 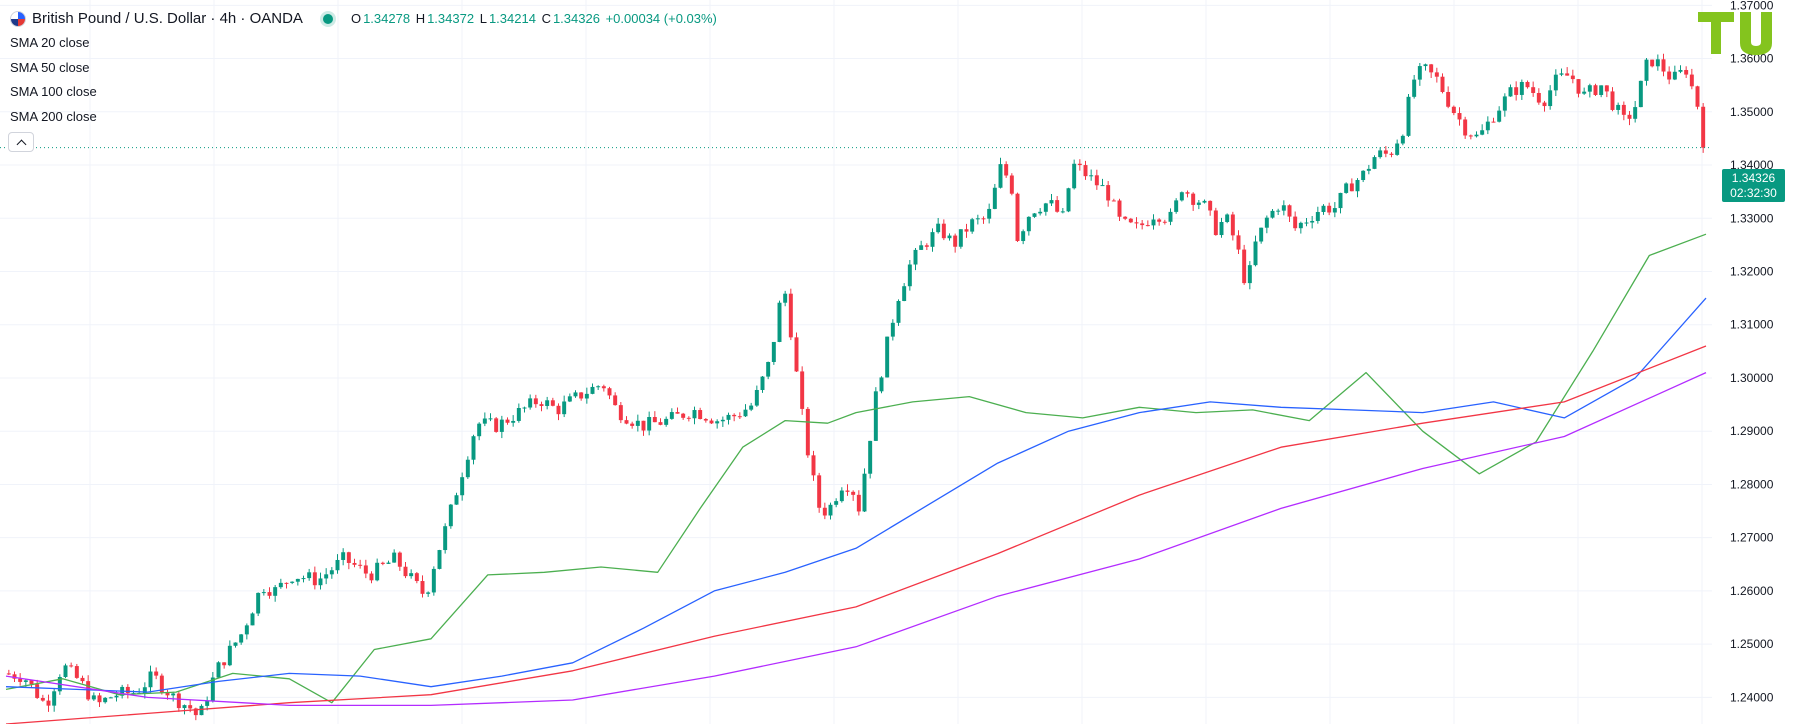 What do you see at coordinates (1752, 165) in the screenshot?
I see `price-tick-label: 1.34000` at bounding box center [1752, 165].